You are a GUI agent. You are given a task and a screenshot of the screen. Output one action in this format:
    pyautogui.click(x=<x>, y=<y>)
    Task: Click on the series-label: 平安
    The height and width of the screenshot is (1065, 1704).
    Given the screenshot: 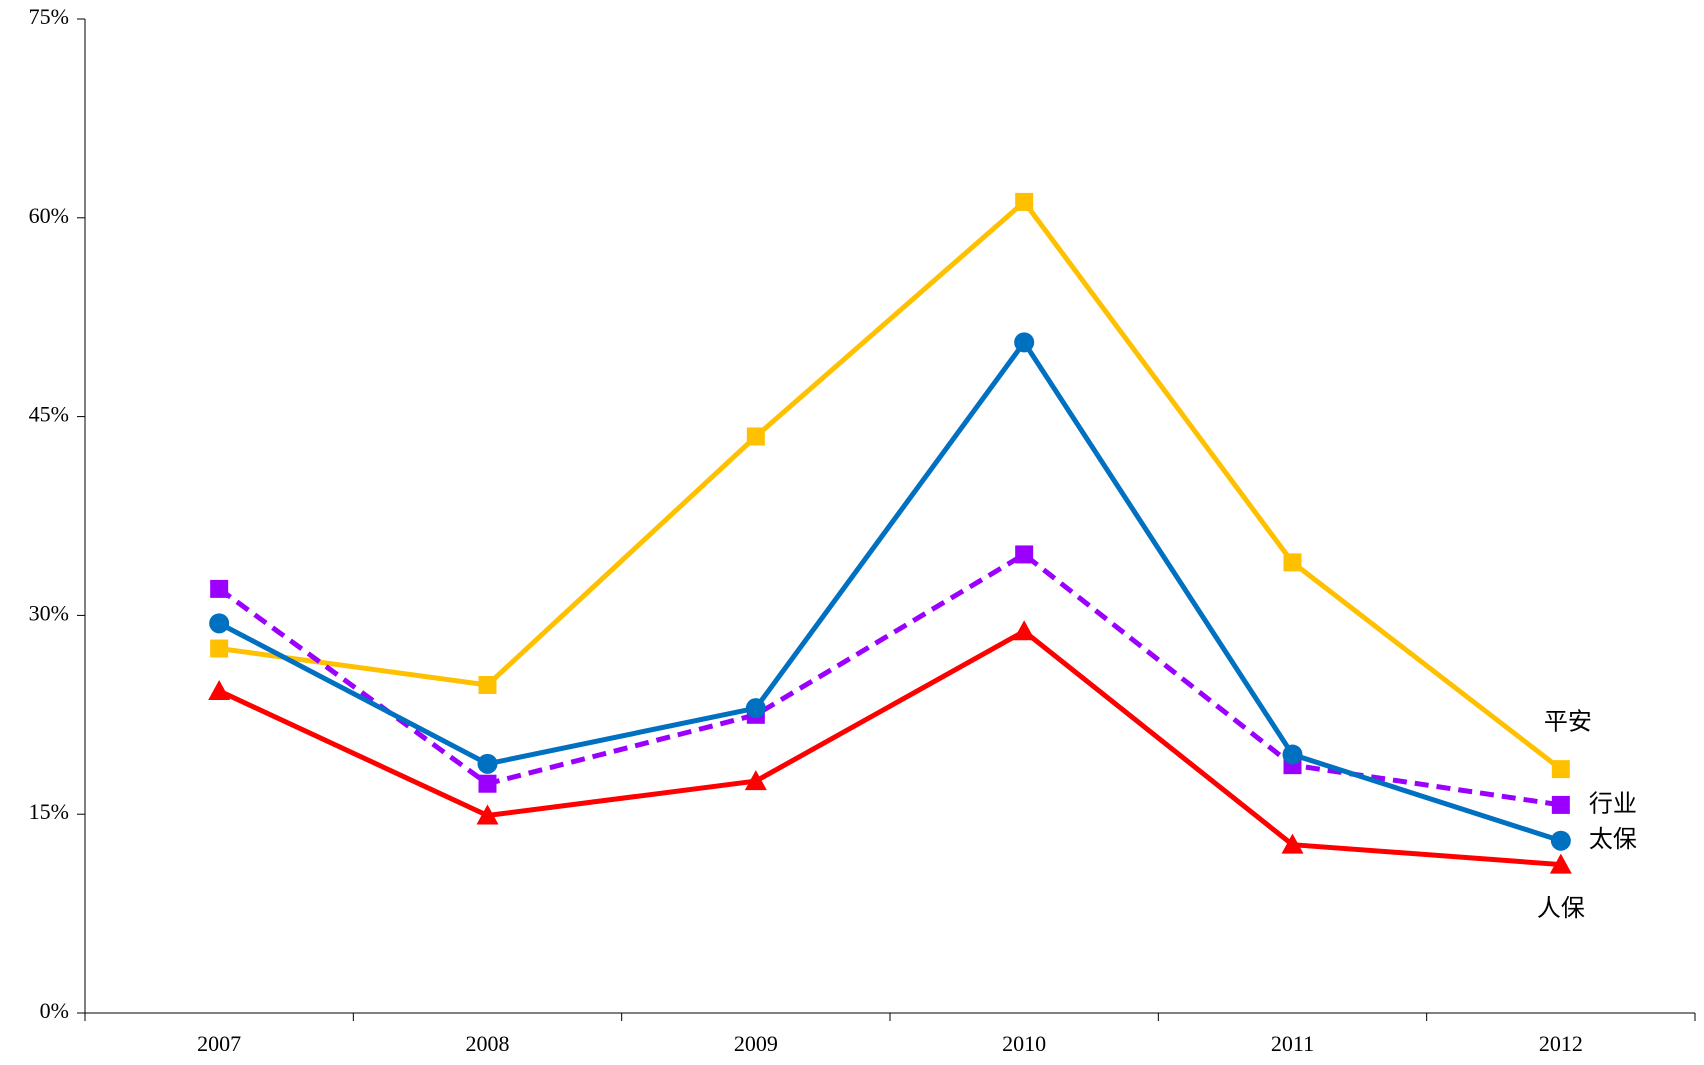 What is the action you would take?
    pyautogui.click(x=1568, y=721)
    